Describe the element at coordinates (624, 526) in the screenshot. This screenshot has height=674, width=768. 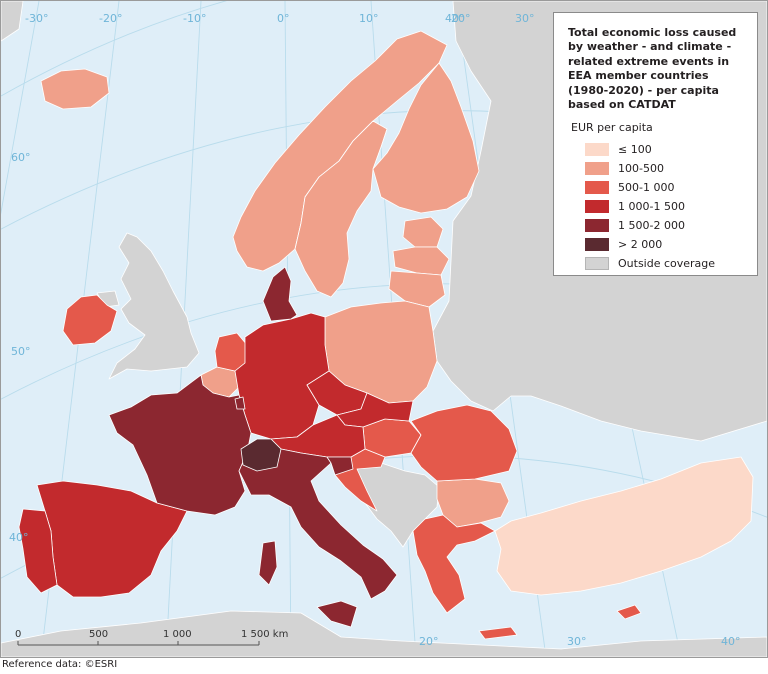
I see `country-turkey` at that location.